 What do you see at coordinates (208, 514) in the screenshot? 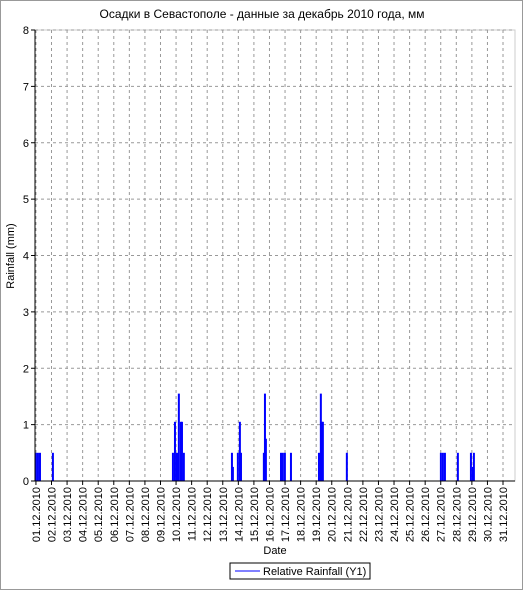
I see `x-tick-label: 12.12.2010` at bounding box center [208, 514].